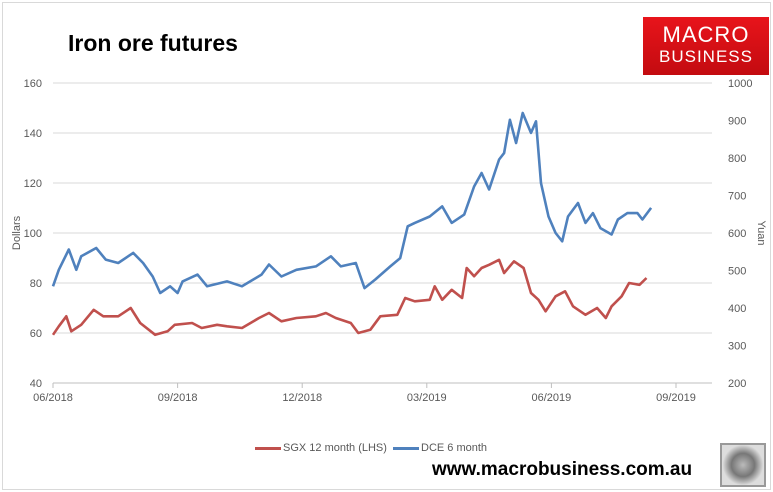 Image resolution: width=773 pixels, height=492 pixels. What do you see at coordinates (406, 448) in the screenshot?
I see `legend-swatch-dce` at bounding box center [406, 448].